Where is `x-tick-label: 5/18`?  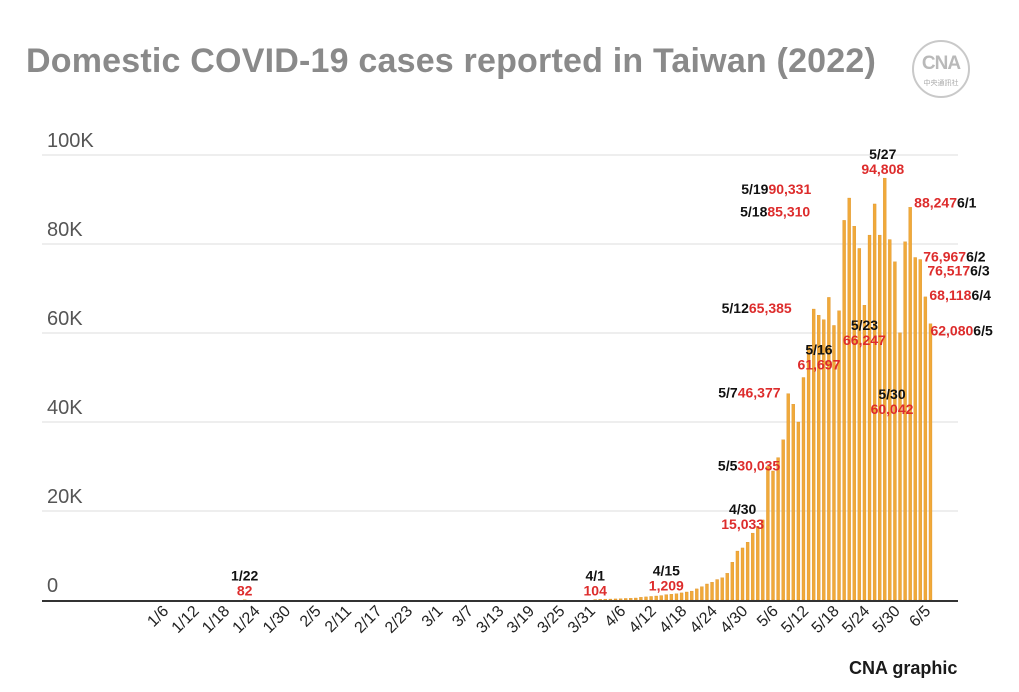
x-tick-label: 5/18 is located at coordinates (826, 620).